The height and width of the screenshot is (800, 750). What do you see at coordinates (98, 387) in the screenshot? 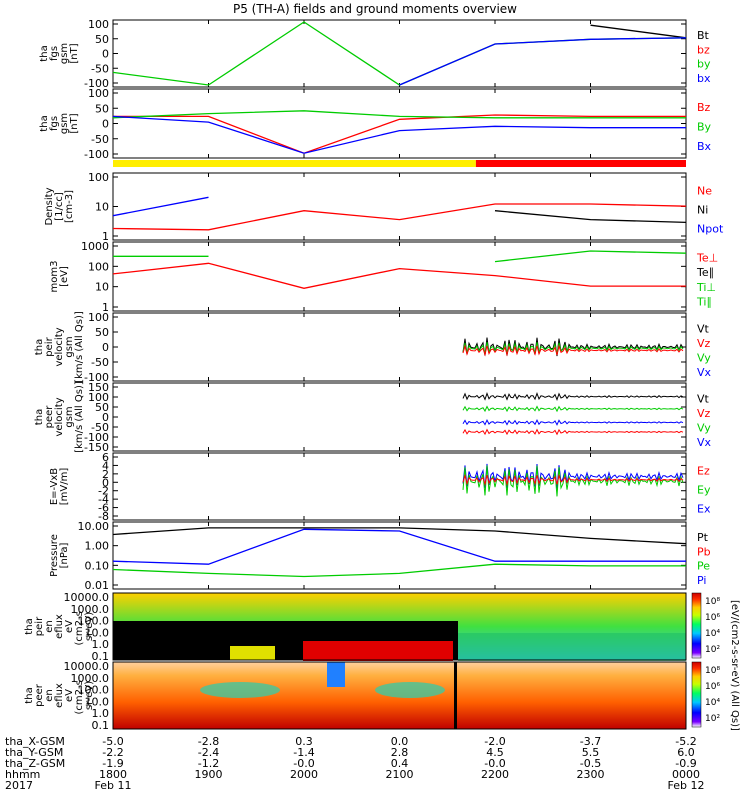
I see `y-tick-label: 150` at bounding box center [98, 387].